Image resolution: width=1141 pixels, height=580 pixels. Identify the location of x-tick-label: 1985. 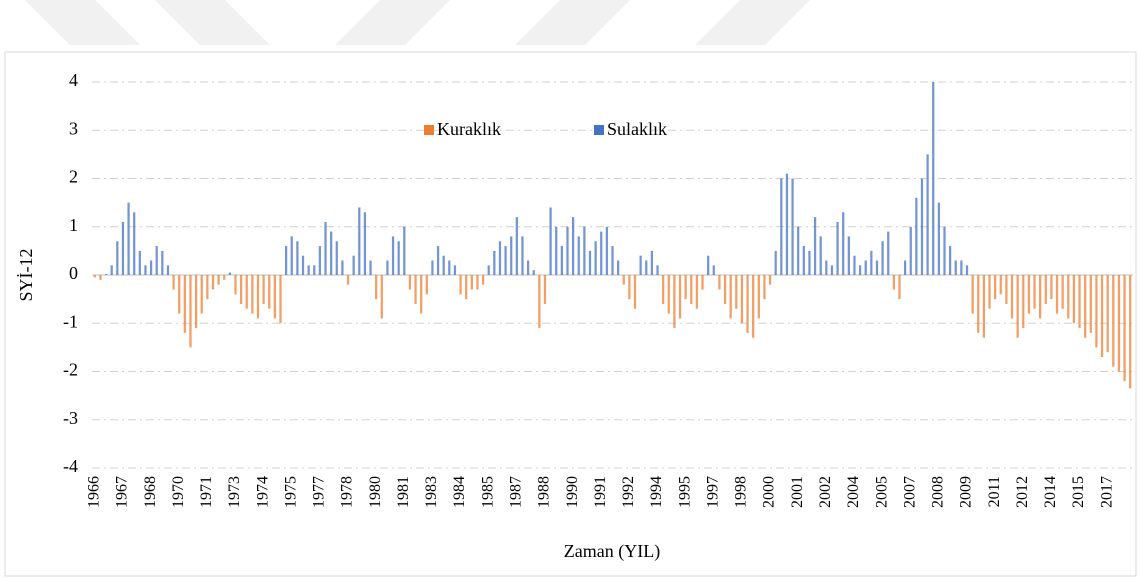
(487, 492).